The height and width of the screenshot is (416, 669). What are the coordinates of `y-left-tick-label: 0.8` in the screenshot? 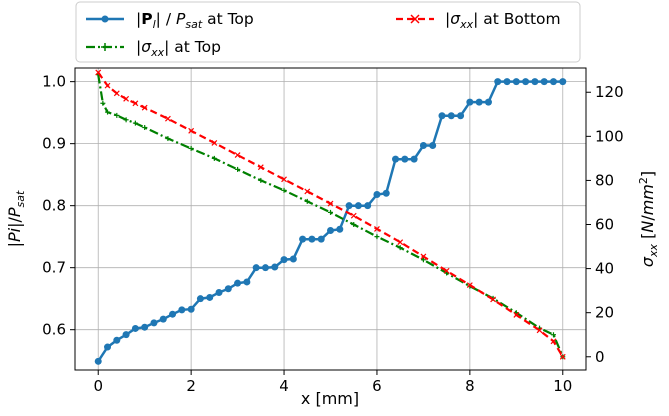 It's located at (54, 206).